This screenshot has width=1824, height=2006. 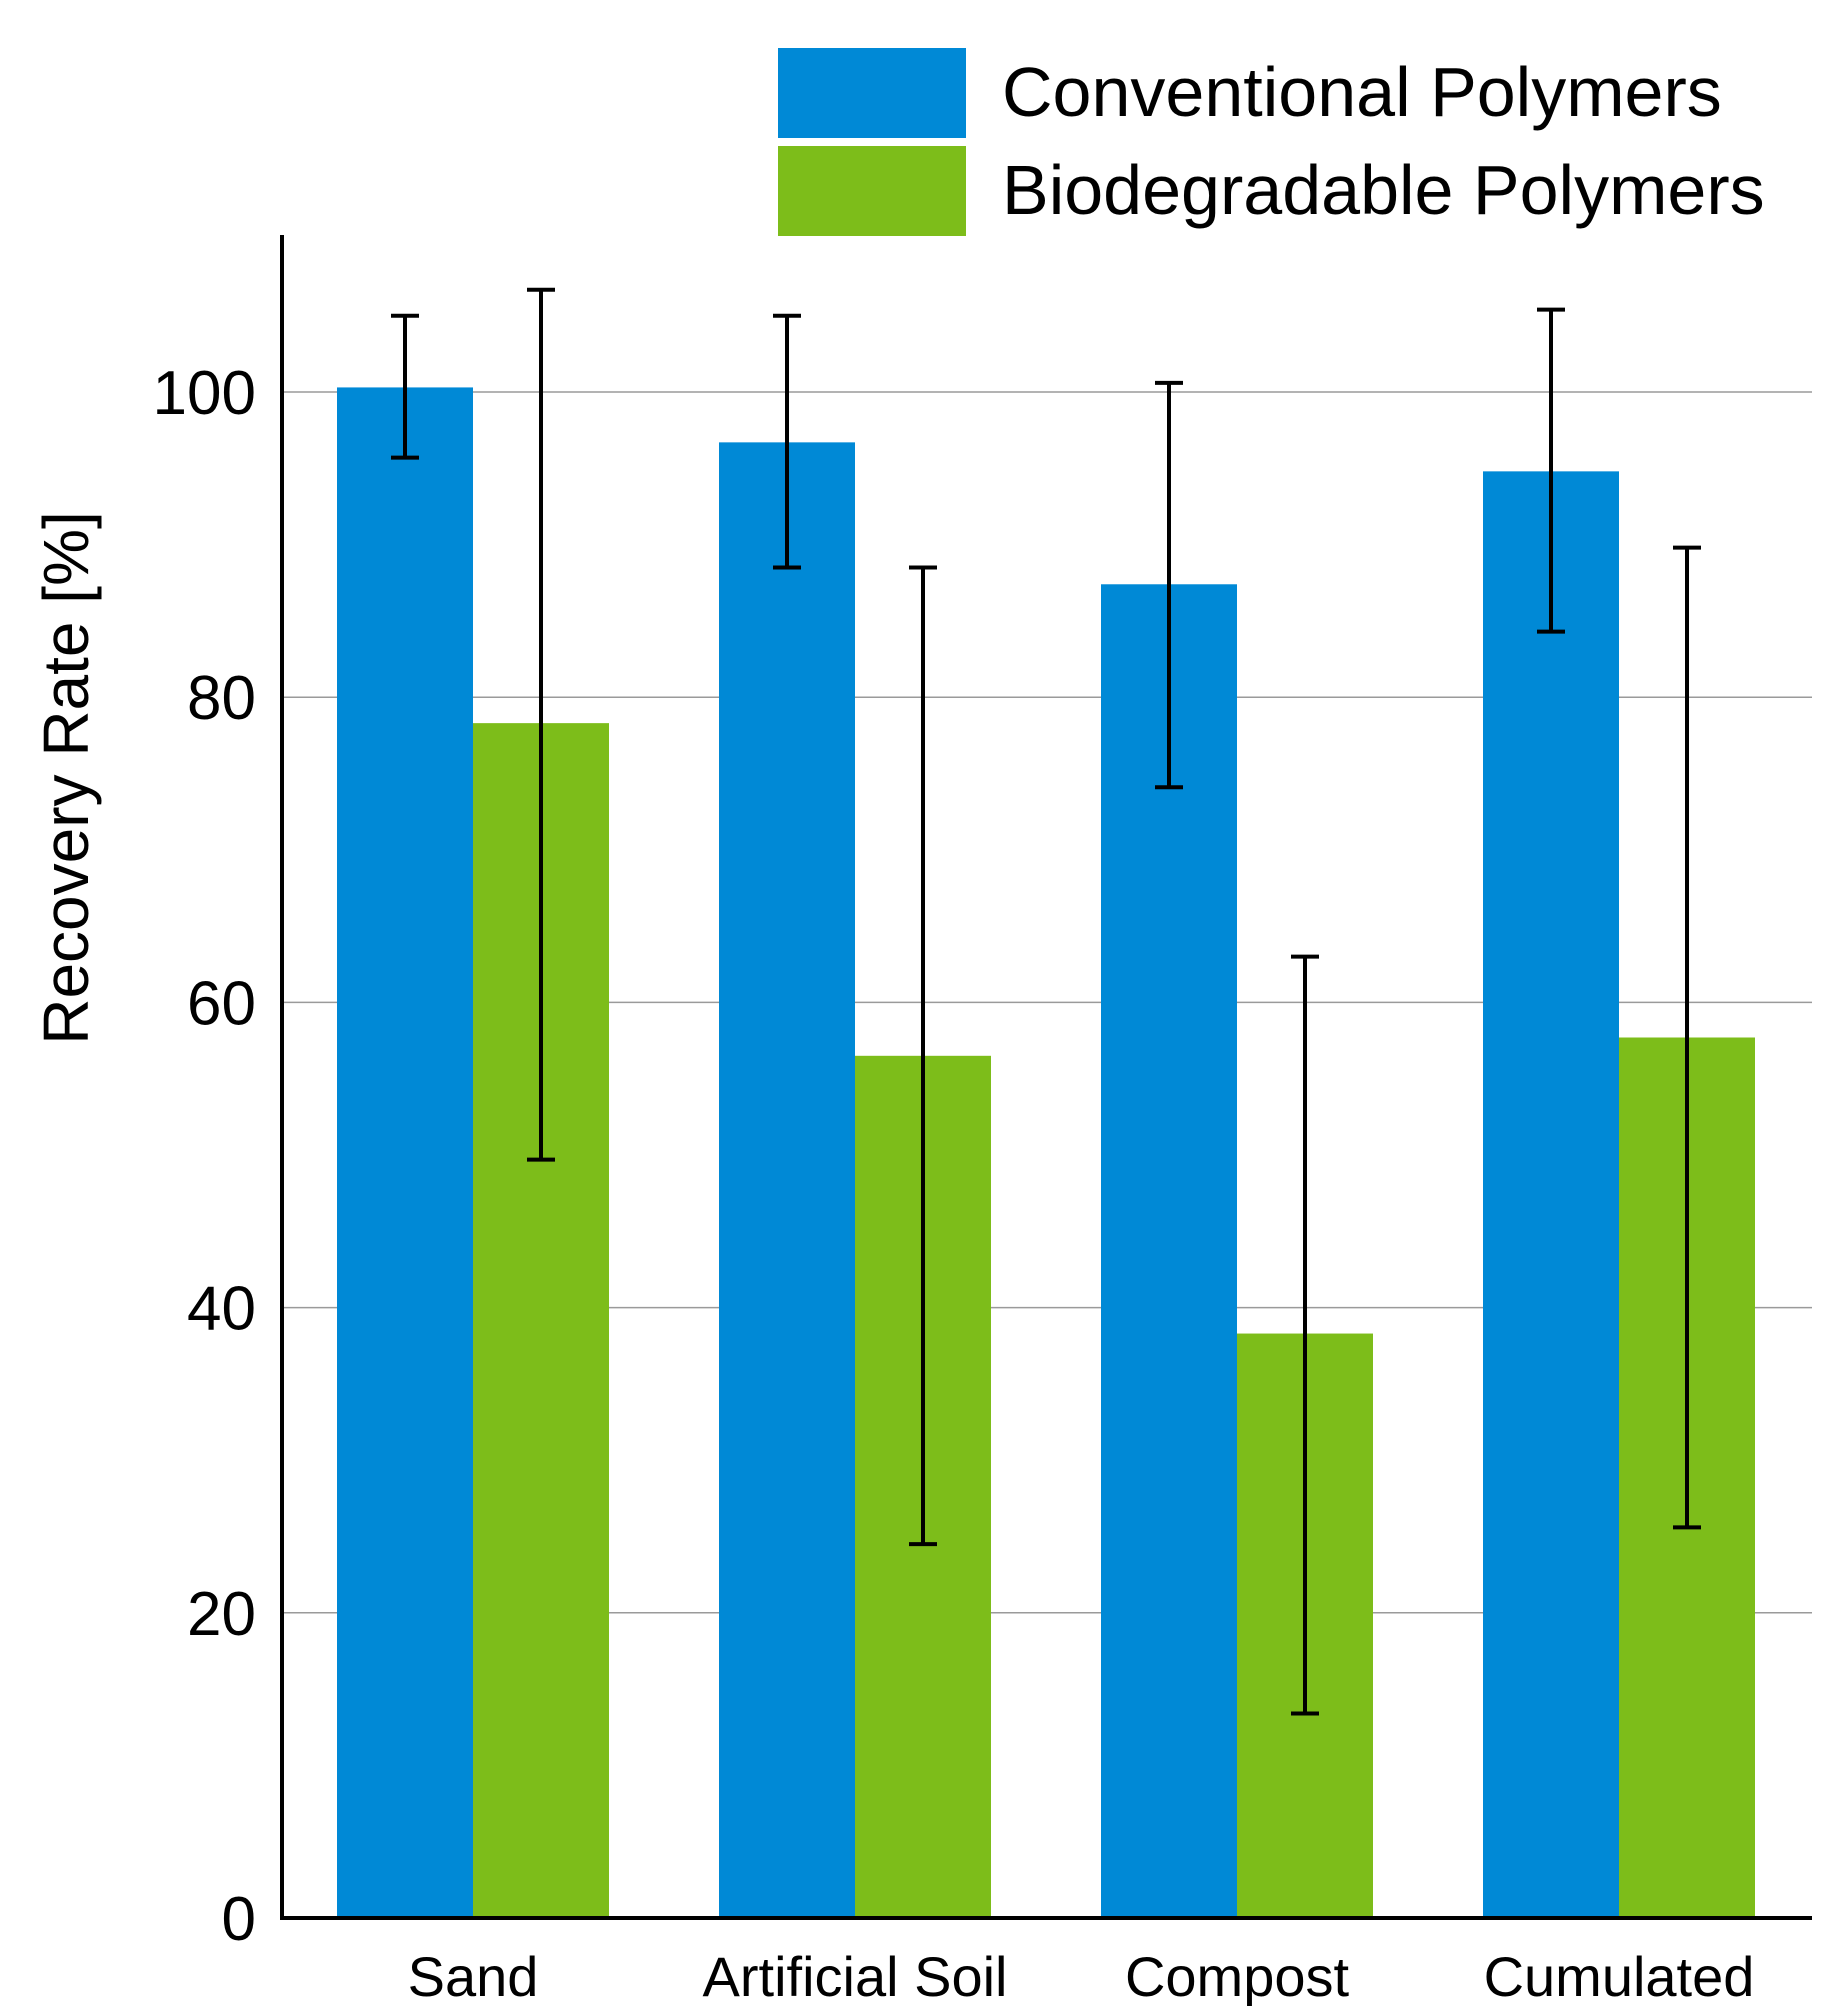 I want to click on y-tick-label: 20, so click(x=221, y=1614).